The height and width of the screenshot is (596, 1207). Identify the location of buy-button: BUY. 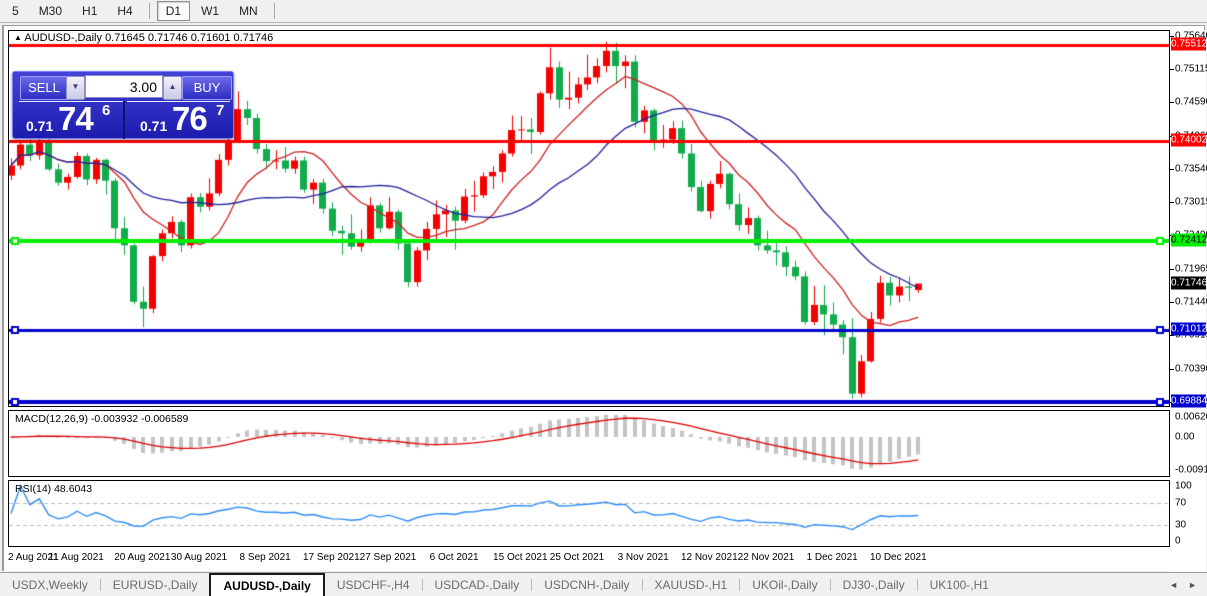
(207, 88).